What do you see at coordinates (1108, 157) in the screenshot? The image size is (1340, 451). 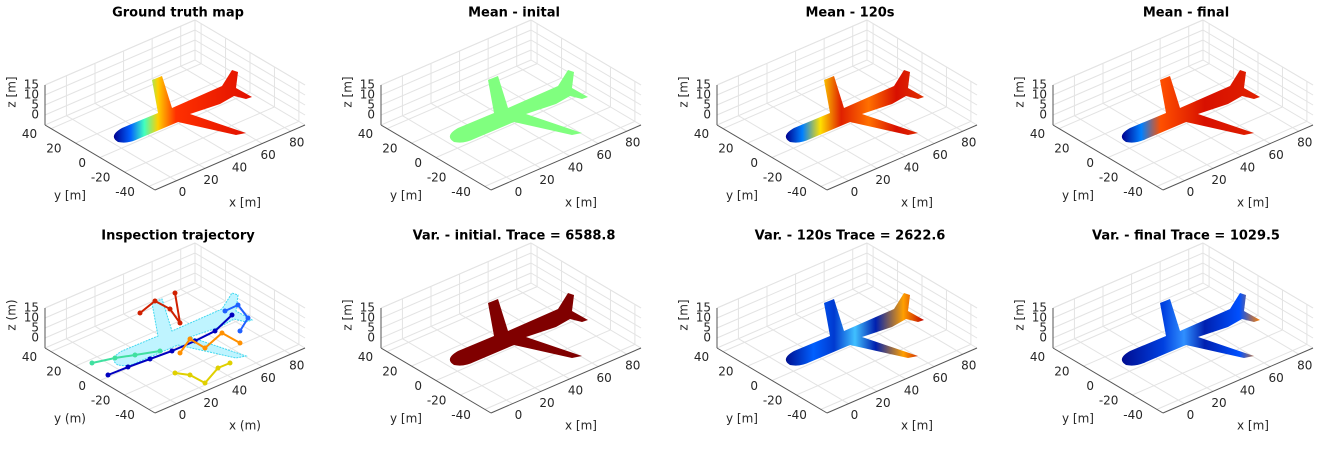 I see `y-axis` at bounding box center [1108, 157].